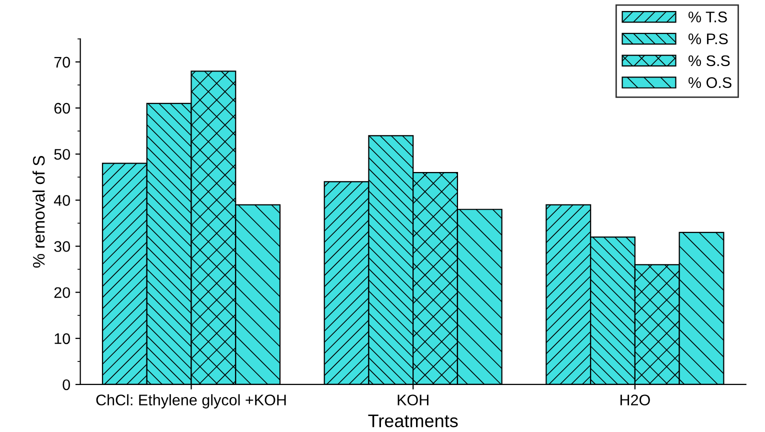  Describe the element at coordinates (707, 17) in the screenshot. I see `legend-label: % T.S` at that location.